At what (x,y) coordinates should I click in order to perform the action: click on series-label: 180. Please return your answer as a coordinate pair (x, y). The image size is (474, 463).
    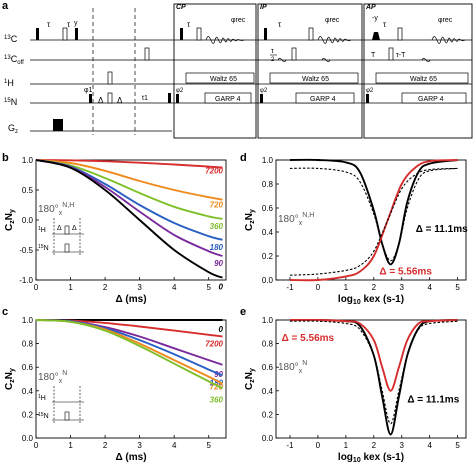
    Looking at the image, I should click on (217, 247).